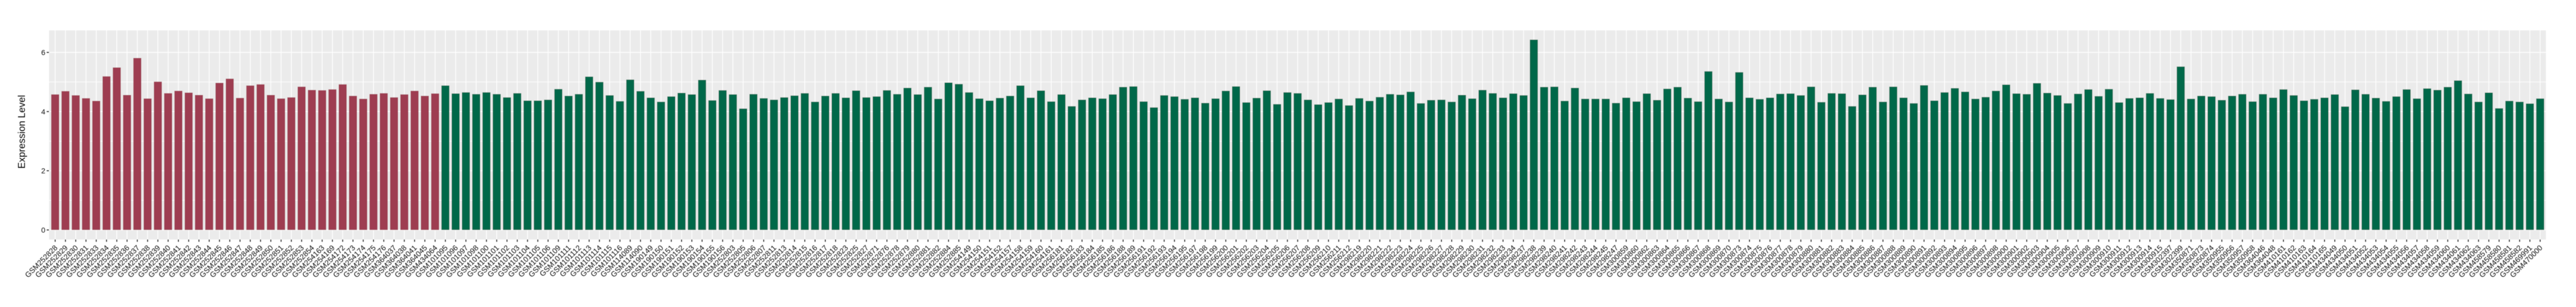 Image resolution: width=2576 pixels, height=307 pixels. Describe the element at coordinates (21, 131) in the screenshot. I see `svg-text: Expression Level` at that location.